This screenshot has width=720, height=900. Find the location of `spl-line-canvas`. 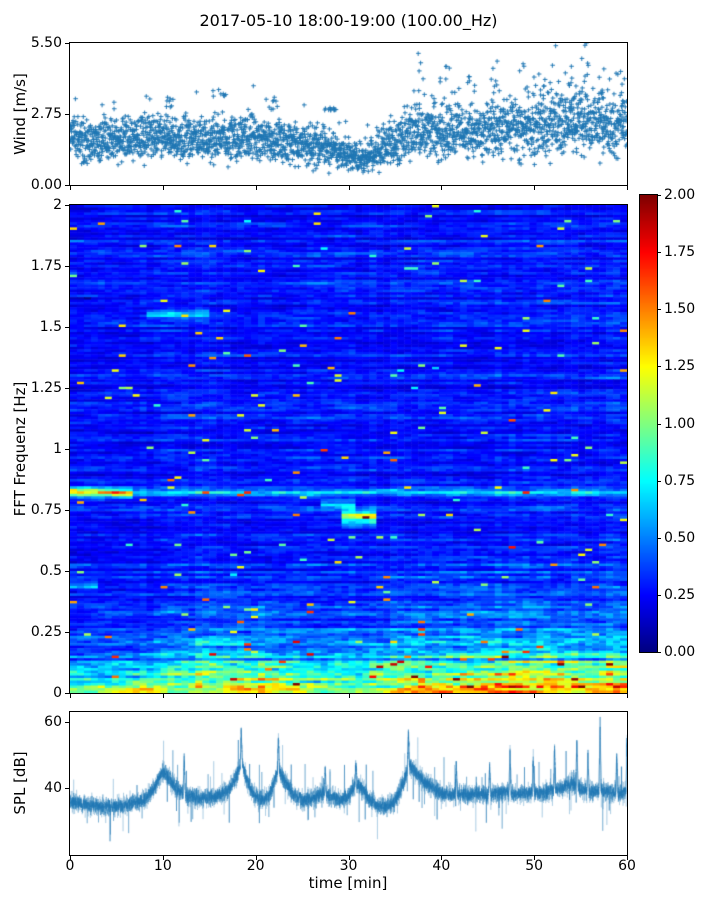

spl-line-canvas is located at coordinates (348, 783).